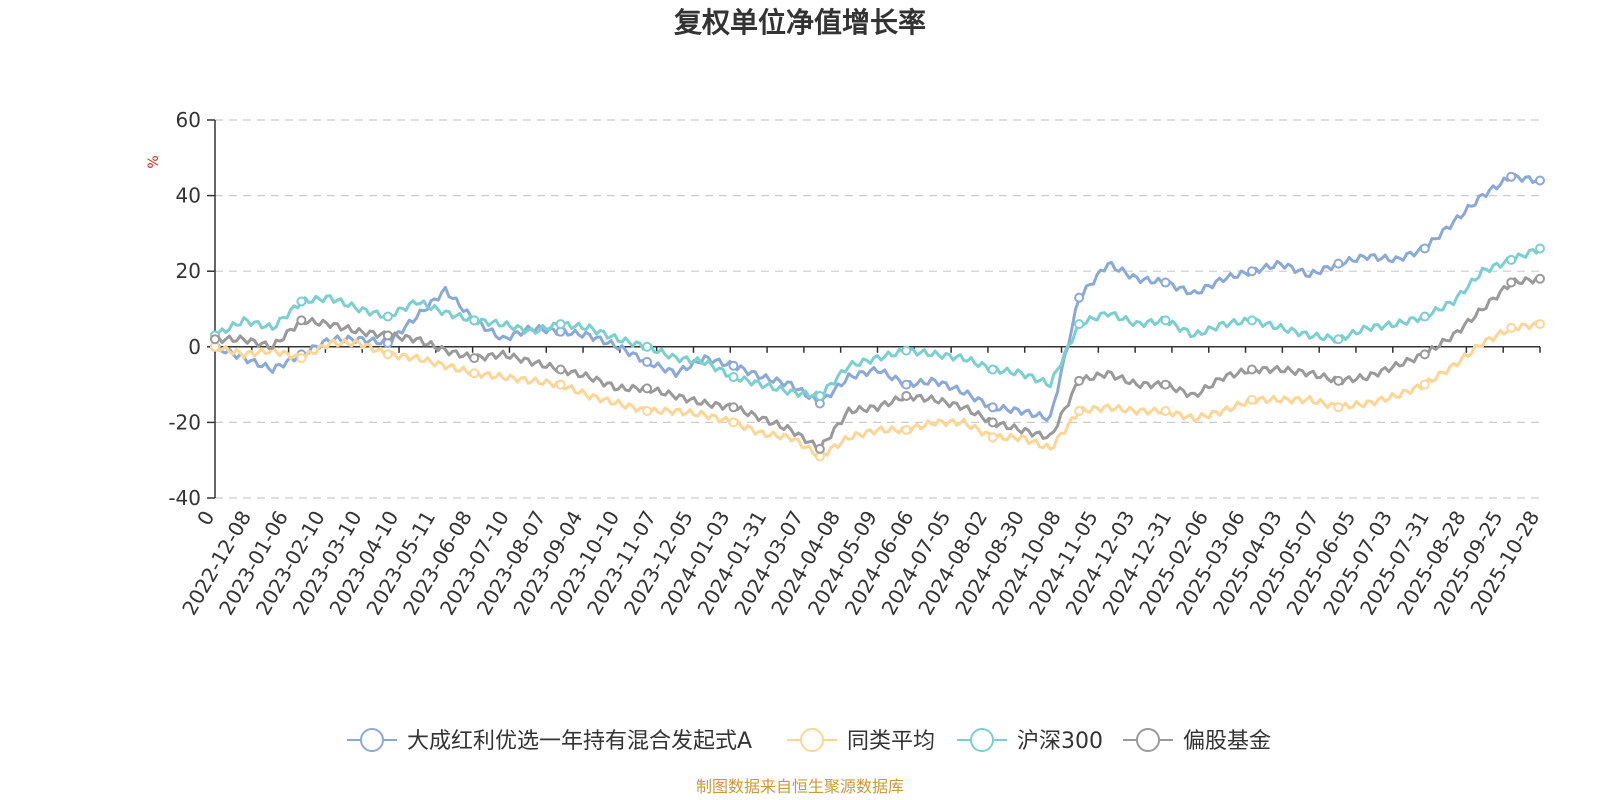 The width and height of the screenshot is (1600, 800). What do you see at coordinates (194, 347) in the screenshot?
I see `y-tick-label: 0` at bounding box center [194, 347].